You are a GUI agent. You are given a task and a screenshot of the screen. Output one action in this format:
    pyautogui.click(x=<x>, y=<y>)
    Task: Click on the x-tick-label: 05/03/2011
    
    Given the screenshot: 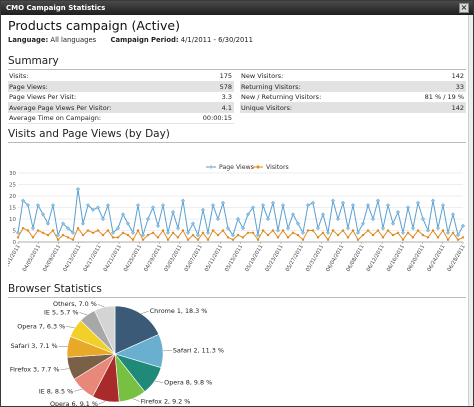 What is the action you would take?
    pyautogui.click(x=173, y=258)
    